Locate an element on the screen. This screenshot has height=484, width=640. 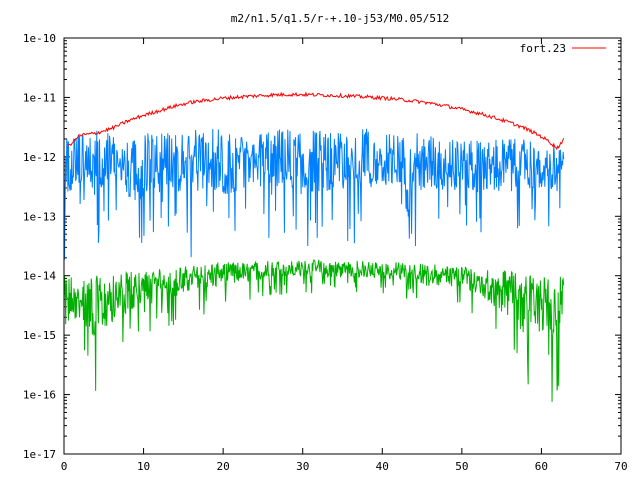
x-tick-label: 20 is located at coordinates (223, 466).